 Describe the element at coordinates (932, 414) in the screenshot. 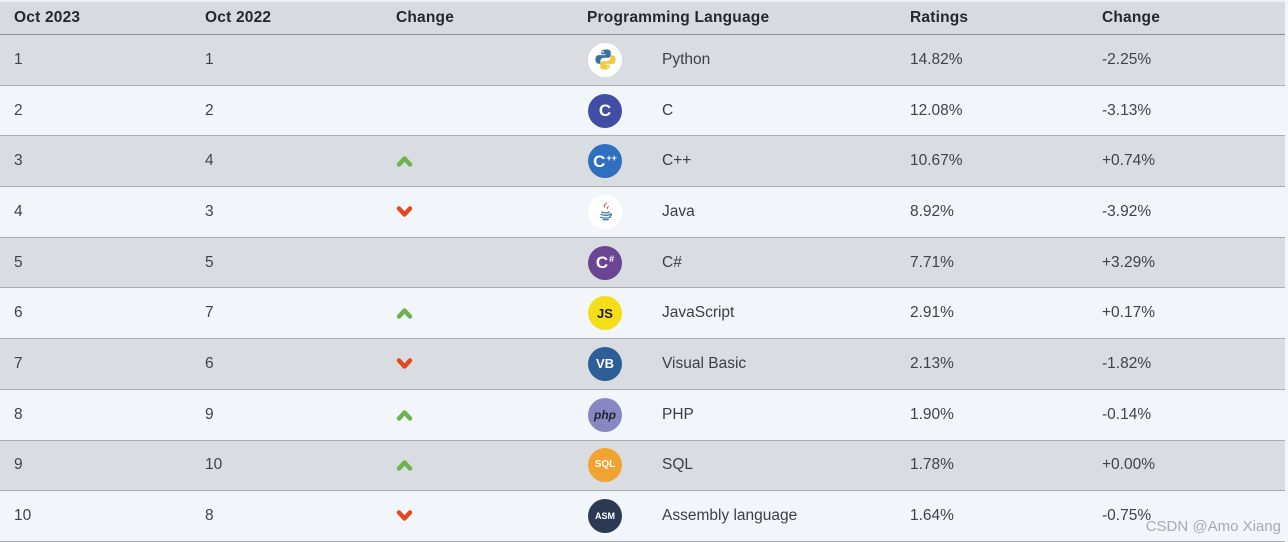

I see `ratings-cell: 1.90%` at that location.